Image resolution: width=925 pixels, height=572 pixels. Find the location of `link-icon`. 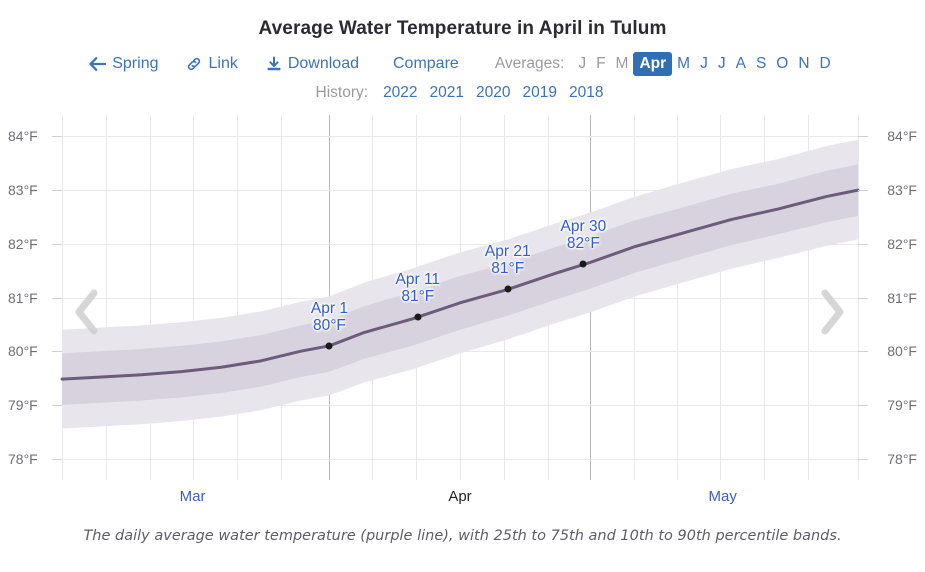

link-icon is located at coordinates (194, 64).